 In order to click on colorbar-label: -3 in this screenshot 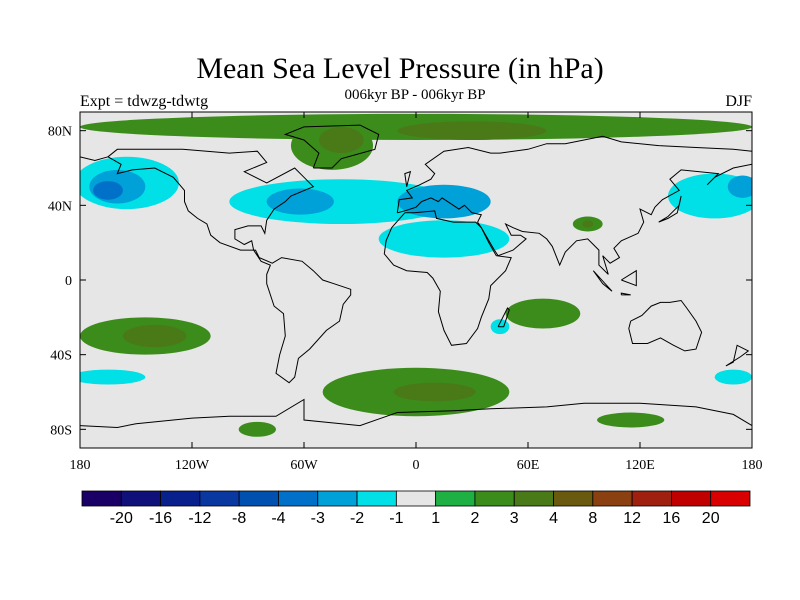, I will do `click(318, 518)`.